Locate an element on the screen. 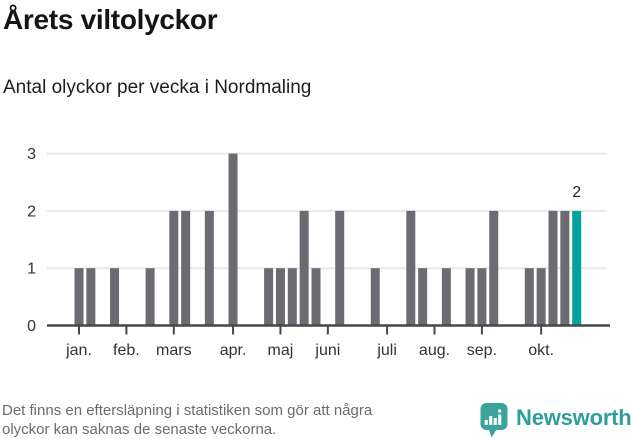  page-title: Årets viltolyckor is located at coordinates (110, 19).